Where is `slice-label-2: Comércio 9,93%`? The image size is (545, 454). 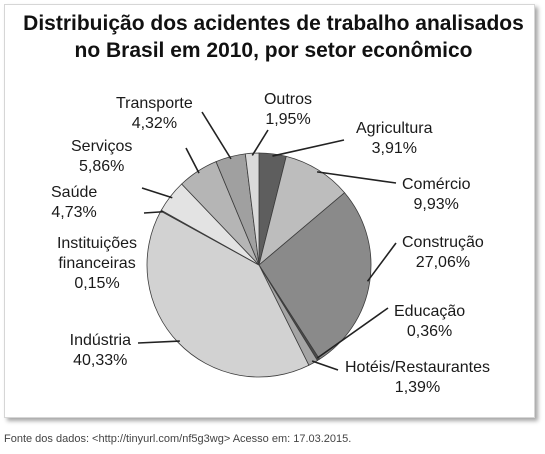 slice-label-2: Comércio 9,93% is located at coordinates (436, 194).